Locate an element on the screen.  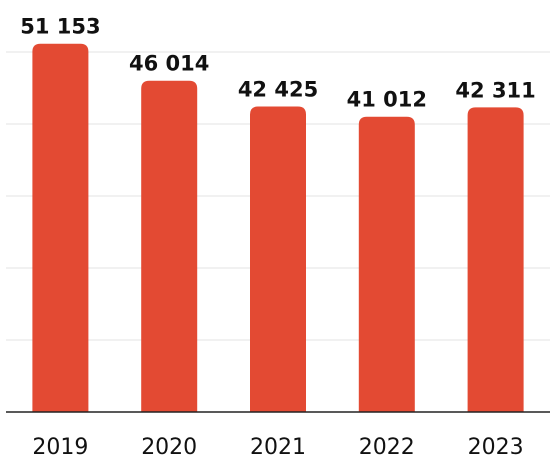
x-tick-label-2021: 2021 is located at coordinates (278, 447).